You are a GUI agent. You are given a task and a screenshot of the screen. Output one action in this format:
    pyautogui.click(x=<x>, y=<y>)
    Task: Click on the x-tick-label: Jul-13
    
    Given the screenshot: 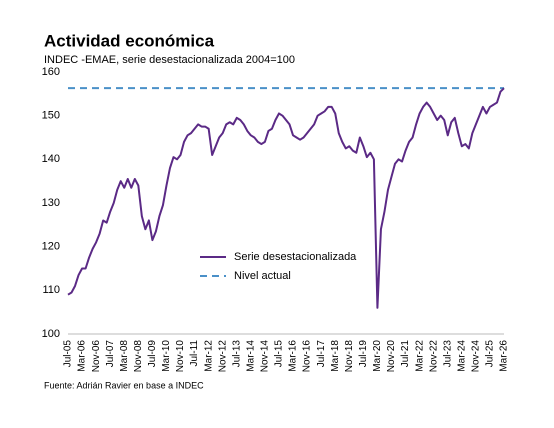 What is the action you would take?
    pyautogui.click(x=236, y=354)
    